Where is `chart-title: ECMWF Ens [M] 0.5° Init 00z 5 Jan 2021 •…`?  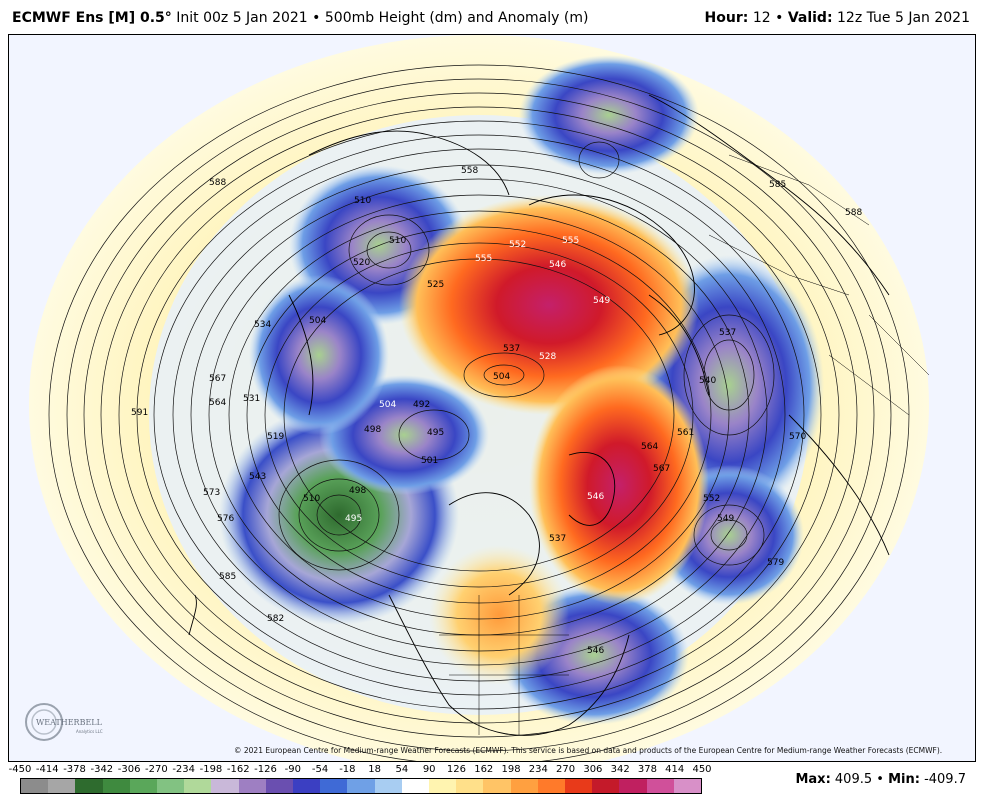
chart-title: ECMWF Ens [M] 0.5° Init 00z 5 Jan 2021 •… is located at coordinates (300, 18).